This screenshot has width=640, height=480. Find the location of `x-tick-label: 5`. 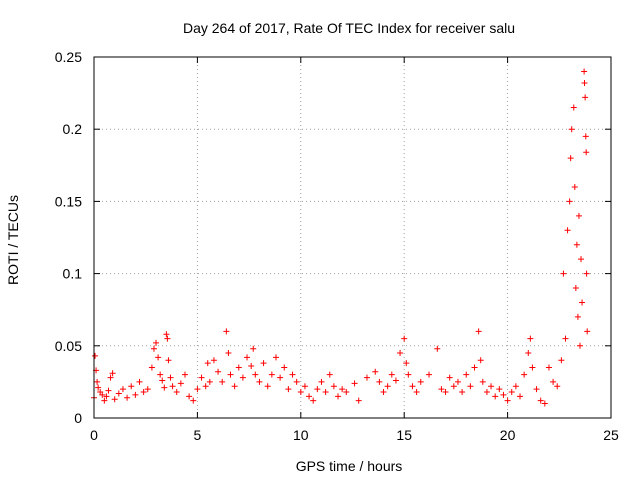

x-tick-label: 5 is located at coordinates (198, 435).